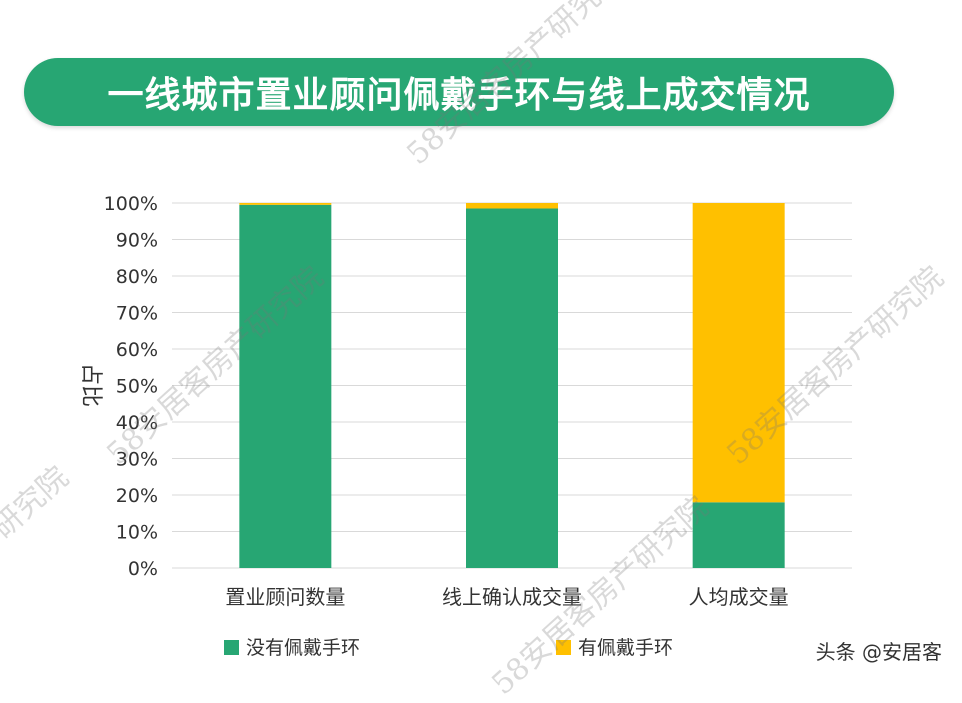 The width and height of the screenshot is (962, 703). I want to click on x-tick-label: 线上确认成交量, so click(512, 597).